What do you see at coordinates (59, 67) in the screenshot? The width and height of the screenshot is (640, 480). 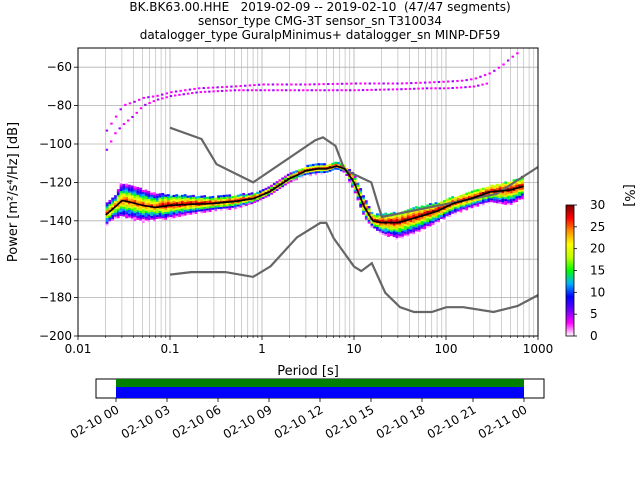 I see `y-tick-label: −60` at bounding box center [59, 67].